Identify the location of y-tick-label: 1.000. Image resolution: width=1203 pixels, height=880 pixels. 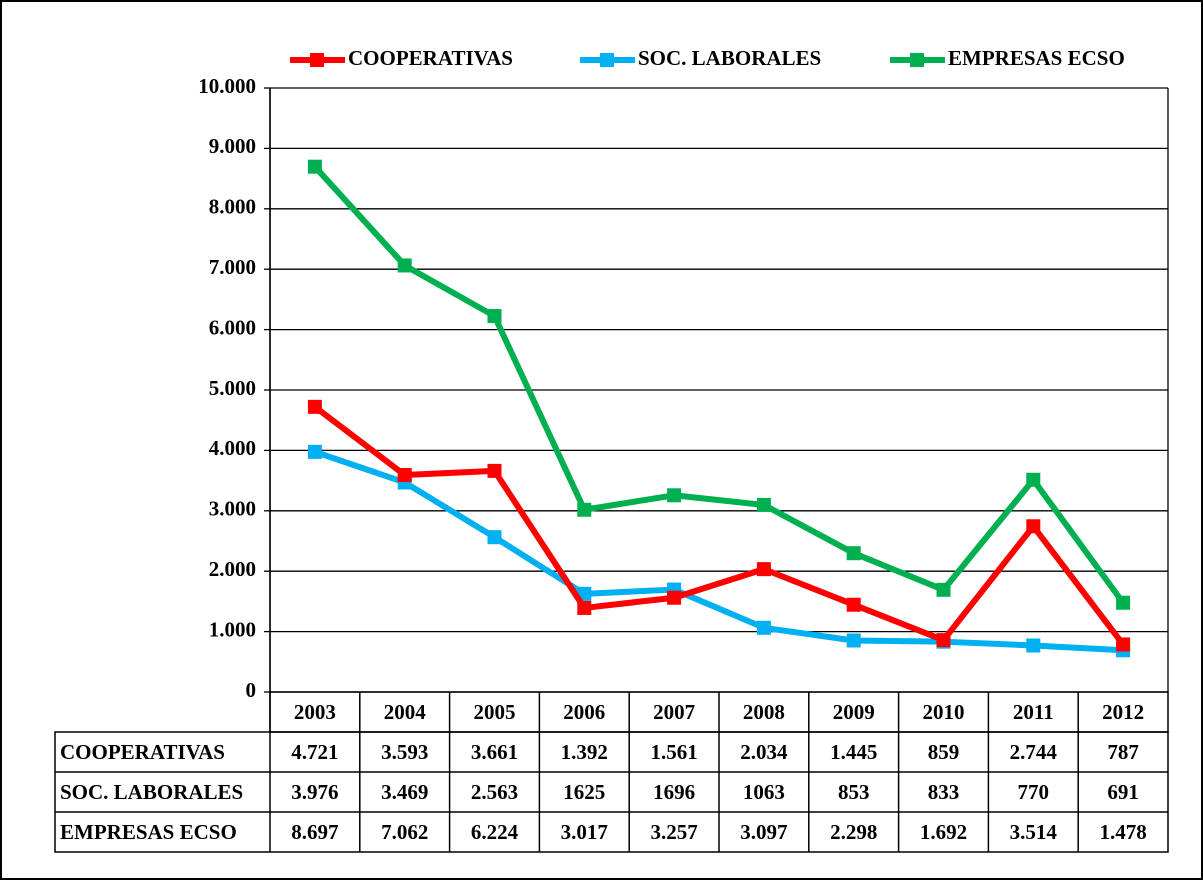
(232, 629).